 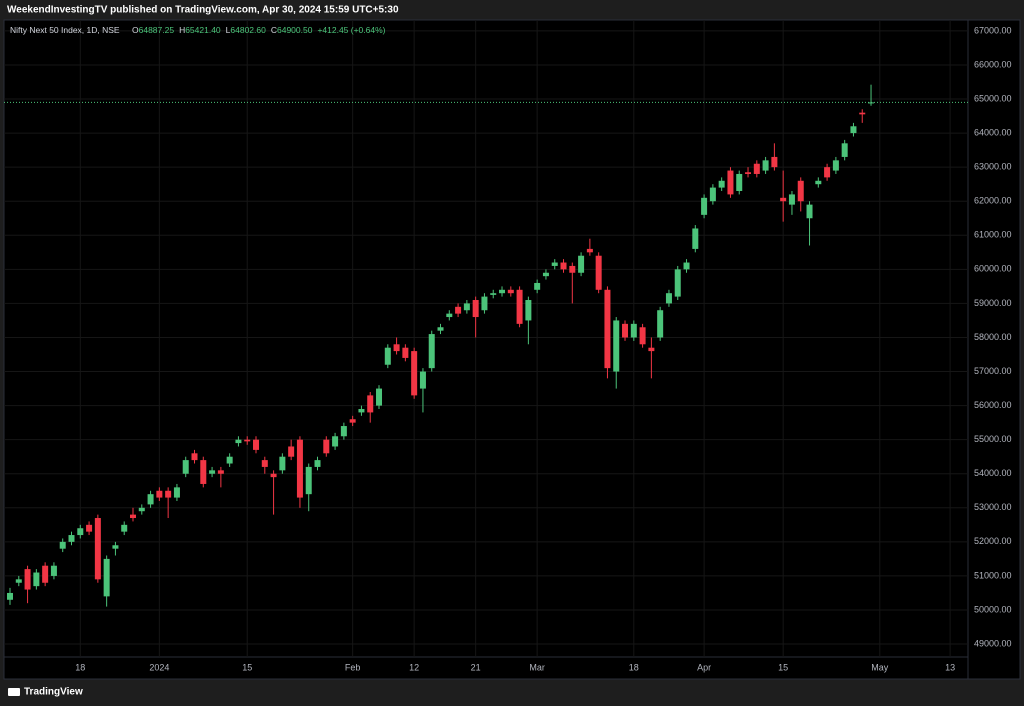 I want to click on y-tick-label: 67000.00, so click(x=993, y=30).